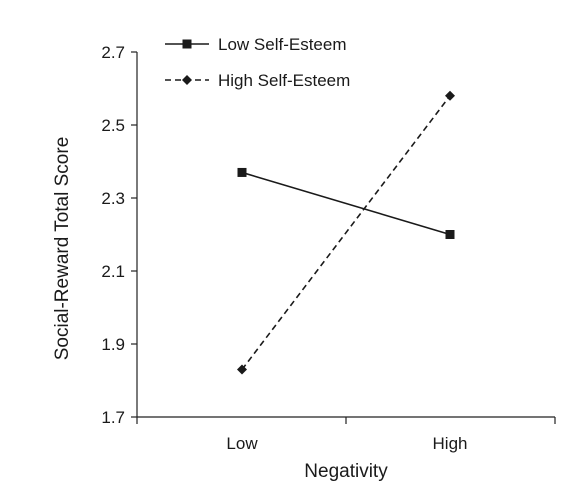 The image size is (585, 502). Describe the element at coordinates (113, 344) in the screenshot. I see `y-tick-label: 1.9` at that location.